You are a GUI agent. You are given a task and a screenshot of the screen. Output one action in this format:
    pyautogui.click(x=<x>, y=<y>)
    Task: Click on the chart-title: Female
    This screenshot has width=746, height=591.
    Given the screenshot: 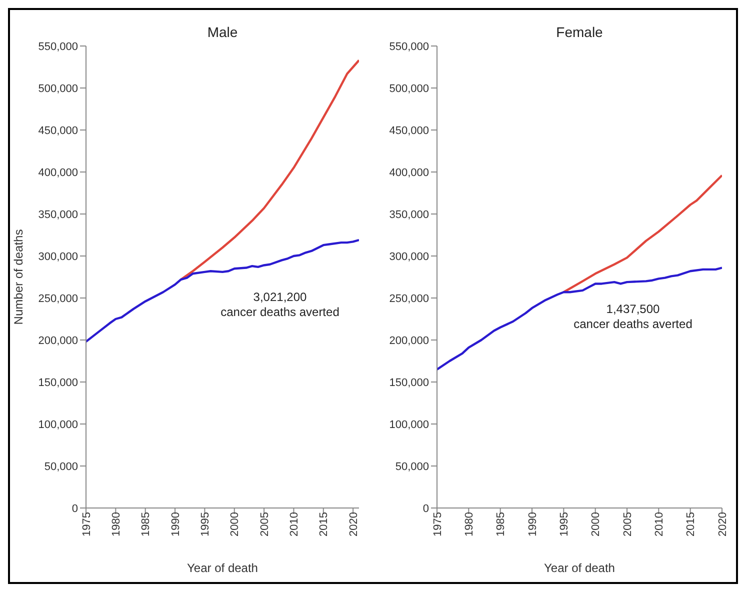 What is the action you would take?
    pyautogui.click(x=579, y=32)
    